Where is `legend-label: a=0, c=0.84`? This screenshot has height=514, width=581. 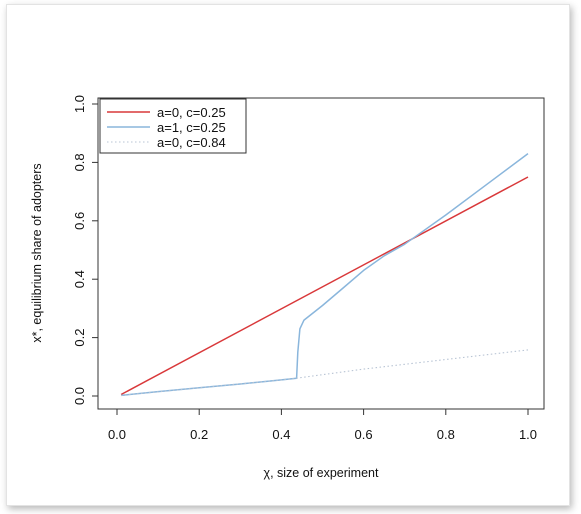 legend-label: a=0, c=0.84 is located at coordinates (191, 142).